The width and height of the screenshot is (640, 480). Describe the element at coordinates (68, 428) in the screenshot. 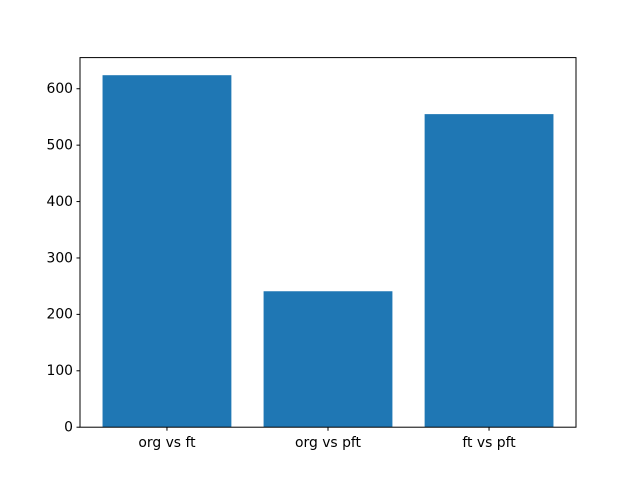

I see `y-tick-label: 0` at that location.